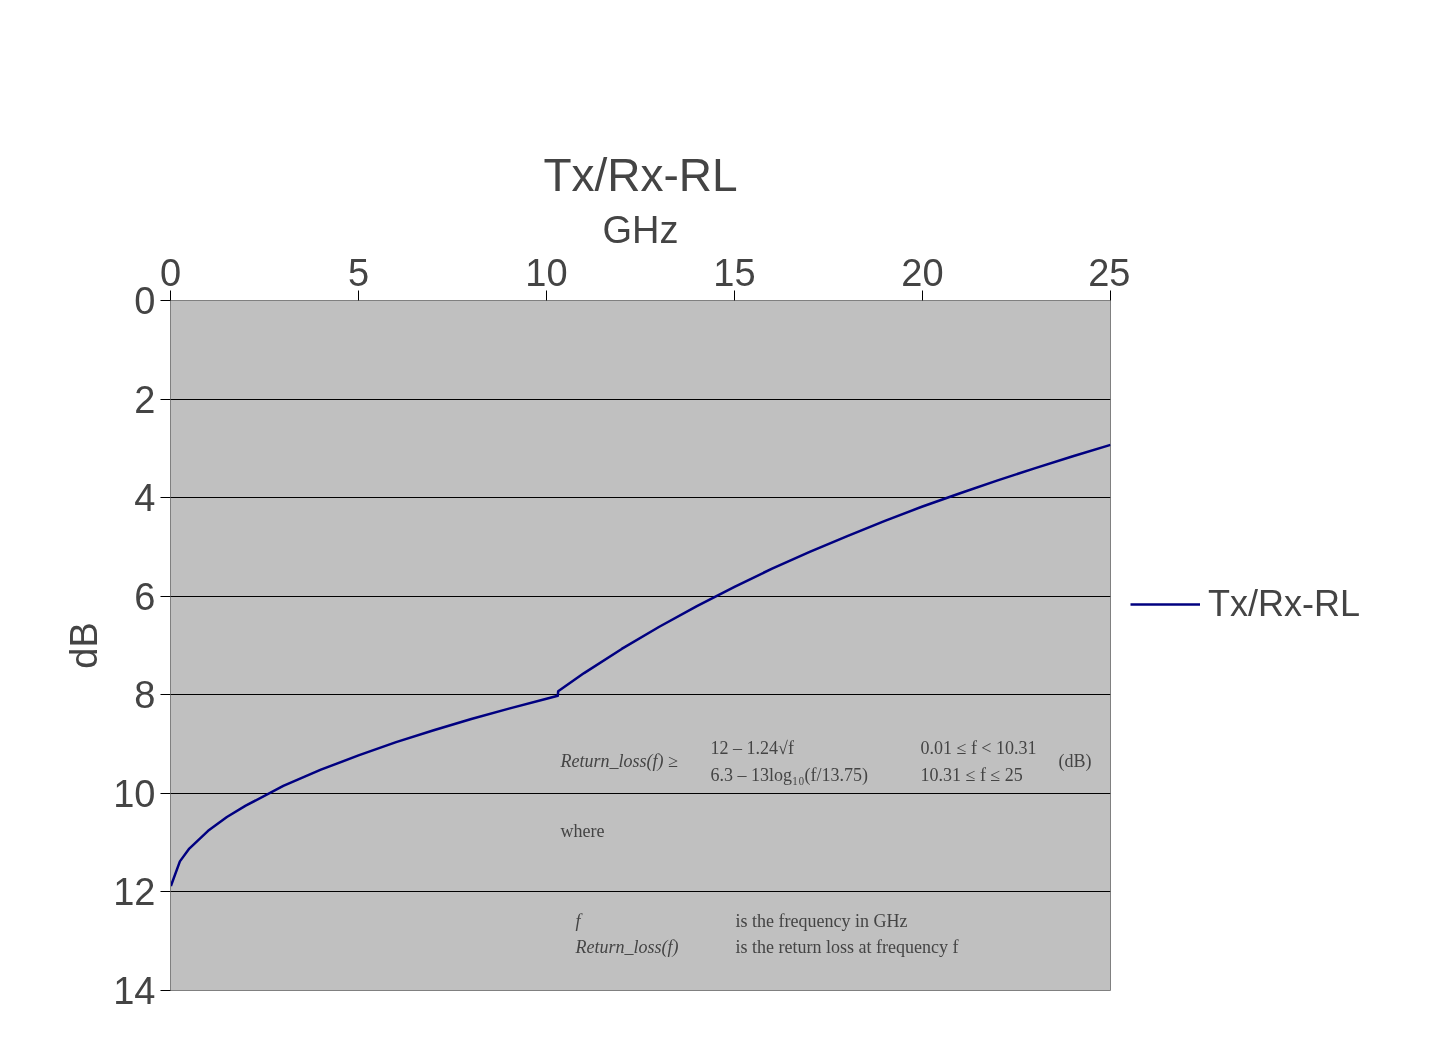 Image resolution: width=1456 pixels, height=1064 pixels. Describe the element at coordinates (145, 596) in the screenshot. I see `y-tick-label: 6` at that location.